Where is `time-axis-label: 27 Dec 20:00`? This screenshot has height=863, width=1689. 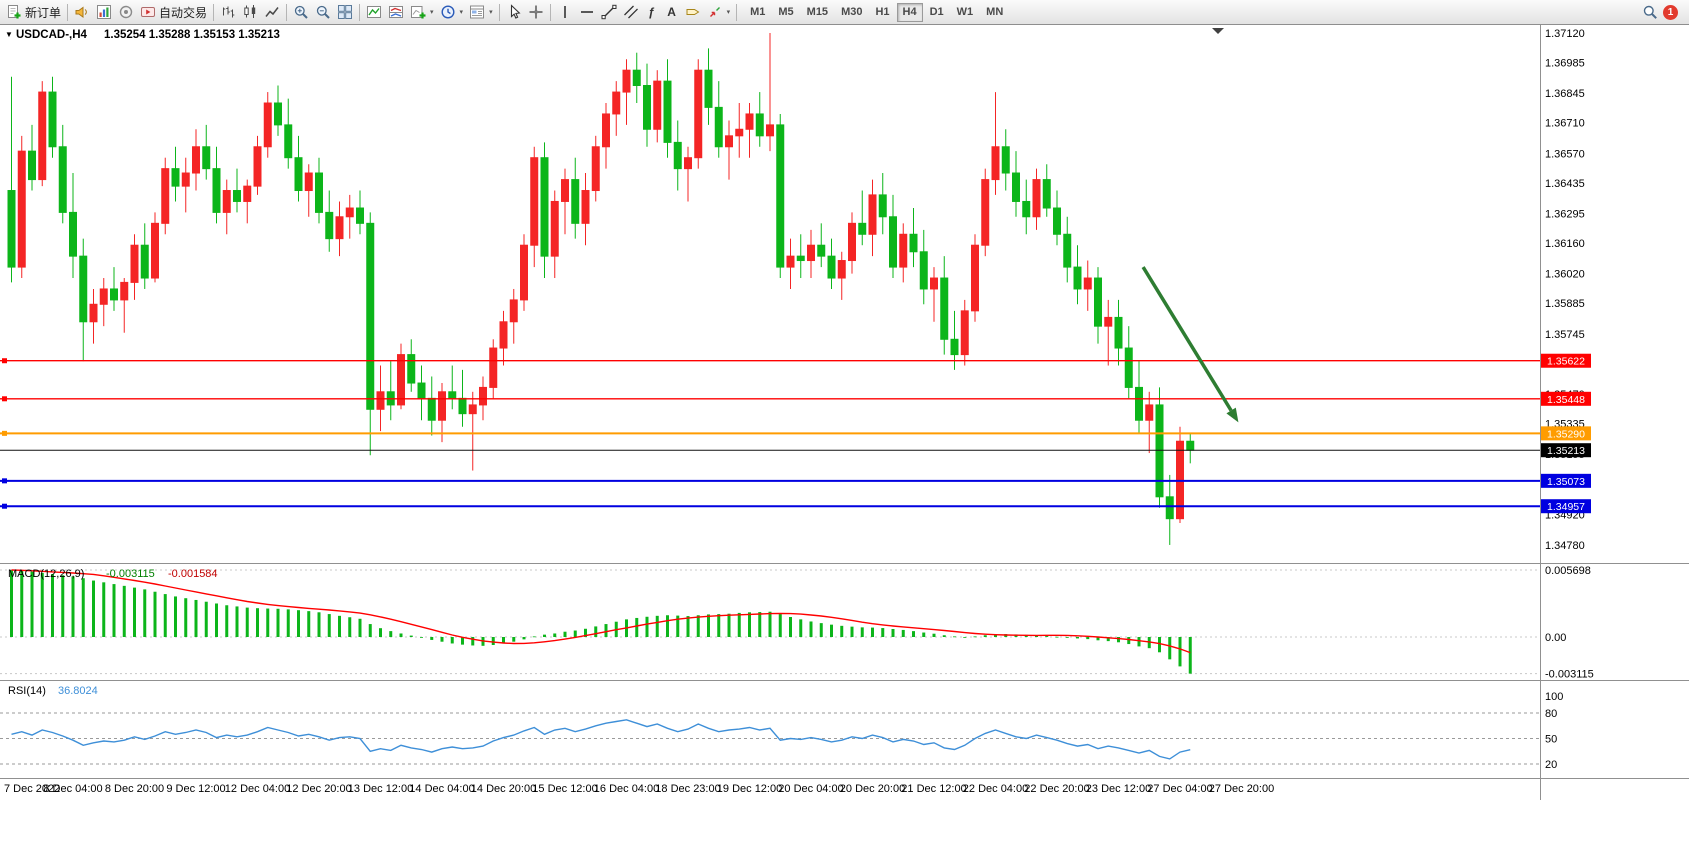
time-axis-label: 27 Dec 20:00 is located at coordinates (1241, 789).